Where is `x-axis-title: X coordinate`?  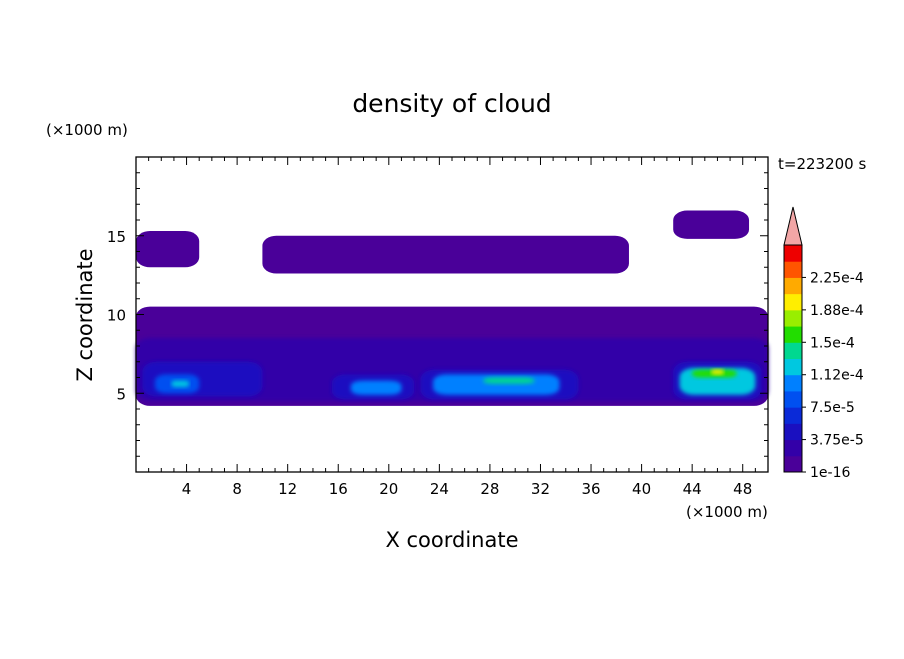 x-axis-title: X coordinate is located at coordinates (451, 540).